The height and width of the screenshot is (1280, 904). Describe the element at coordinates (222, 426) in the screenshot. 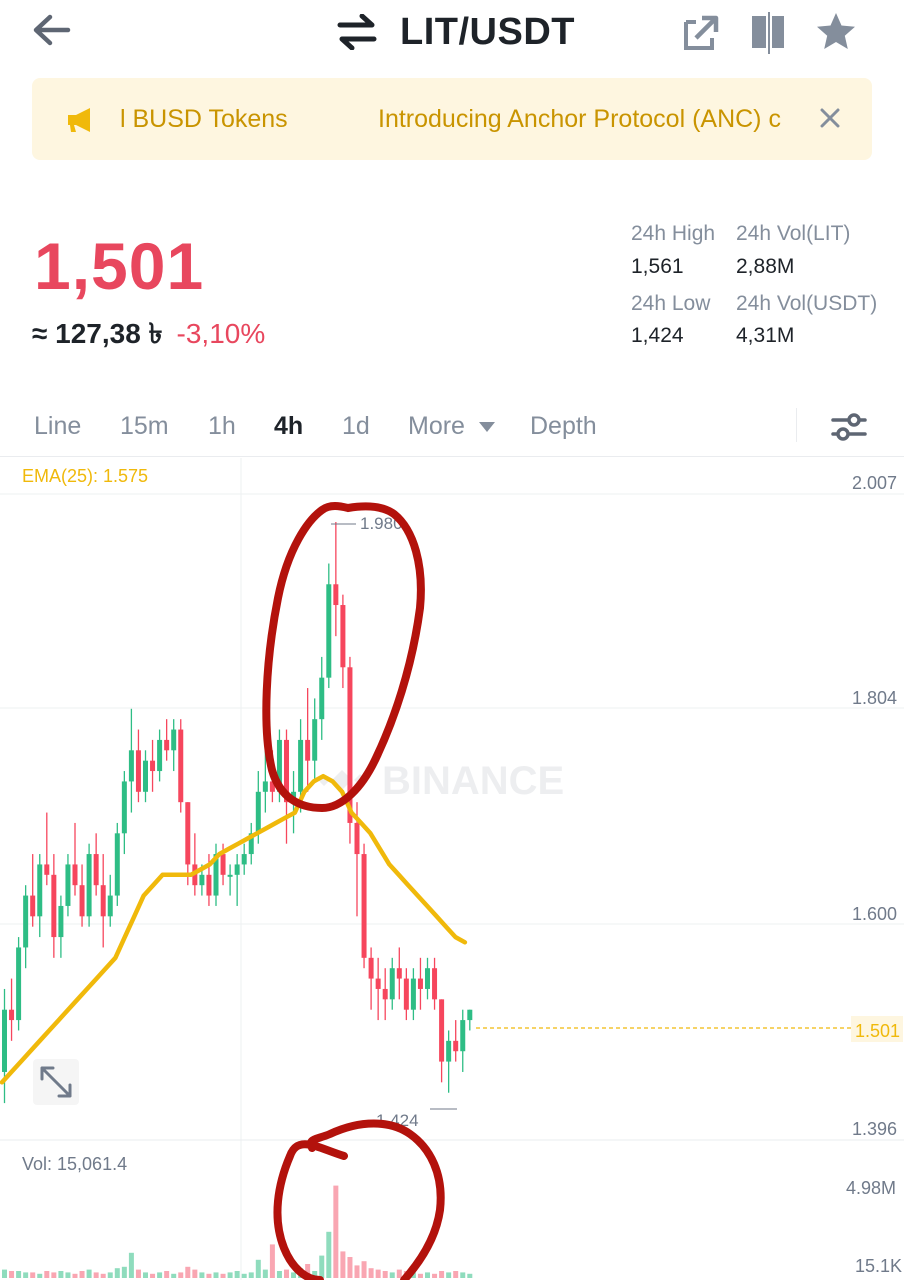

I see `tab-1h: 1h` at that location.